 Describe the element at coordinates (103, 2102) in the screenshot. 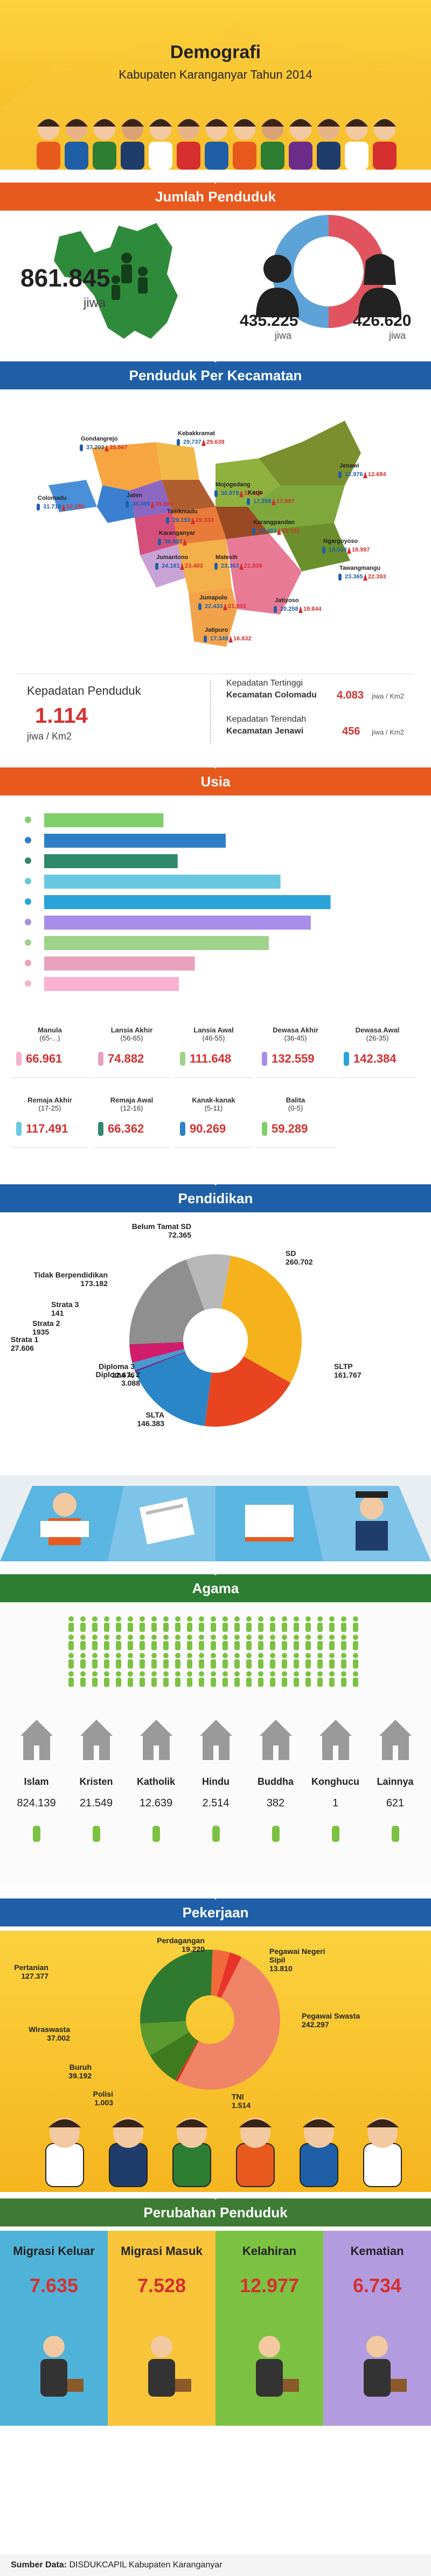

I see `pekerjaan-label-value: 1.003` at that location.